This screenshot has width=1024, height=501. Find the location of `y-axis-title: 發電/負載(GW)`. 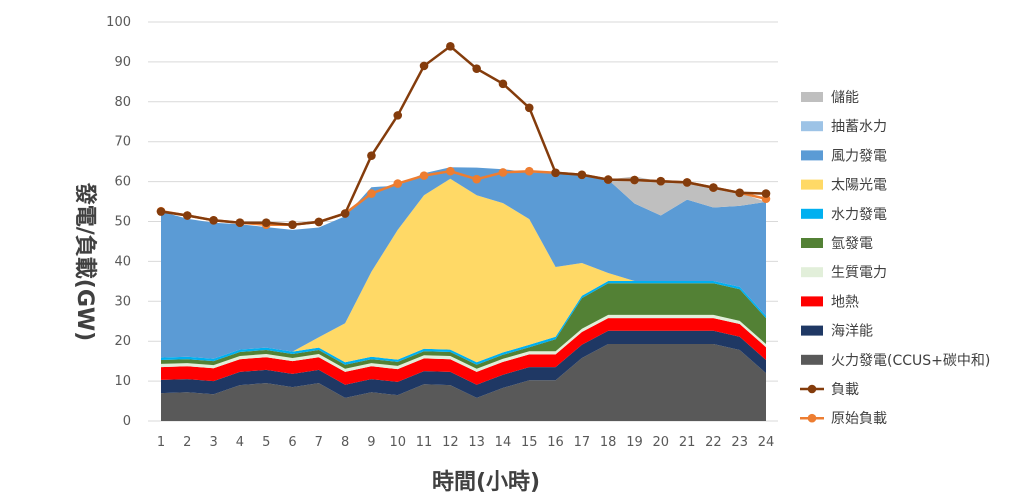

y-axis-title: 發電/負載(GW) is located at coordinates (85, 261).